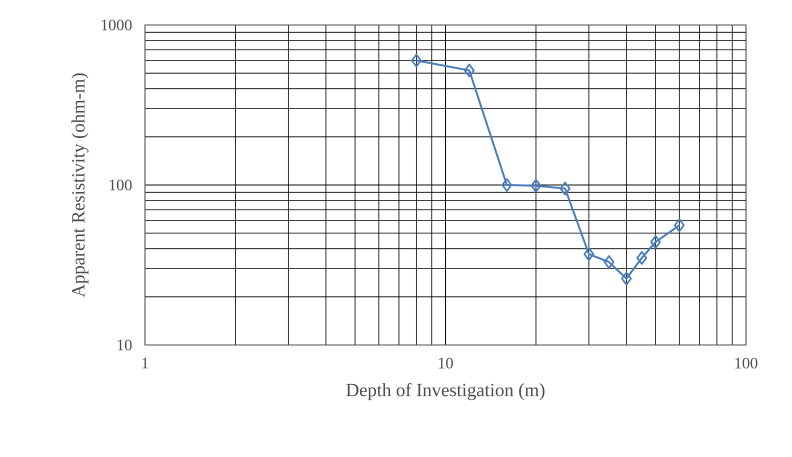 The width and height of the screenshot is (792, 457). What do you see at coordinates (79, 185) in the screenshot?
I see `y-axis-title: Apparent Resistivity (ohm-m)` at bounding box center [79, 185].